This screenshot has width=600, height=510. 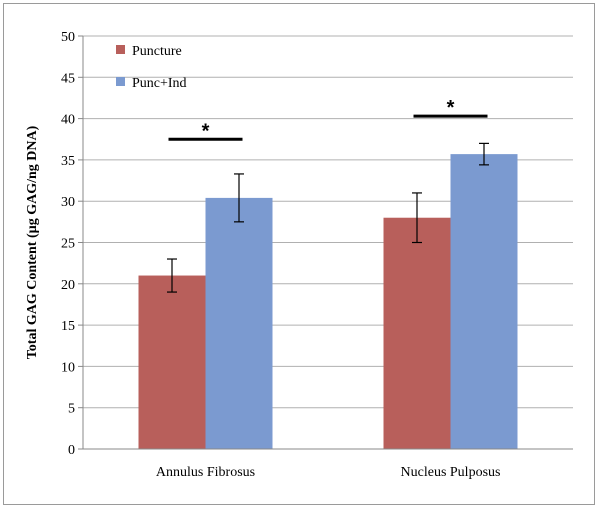 I want to click on y-tick-label-0: 0, so click(x=71, y=450).